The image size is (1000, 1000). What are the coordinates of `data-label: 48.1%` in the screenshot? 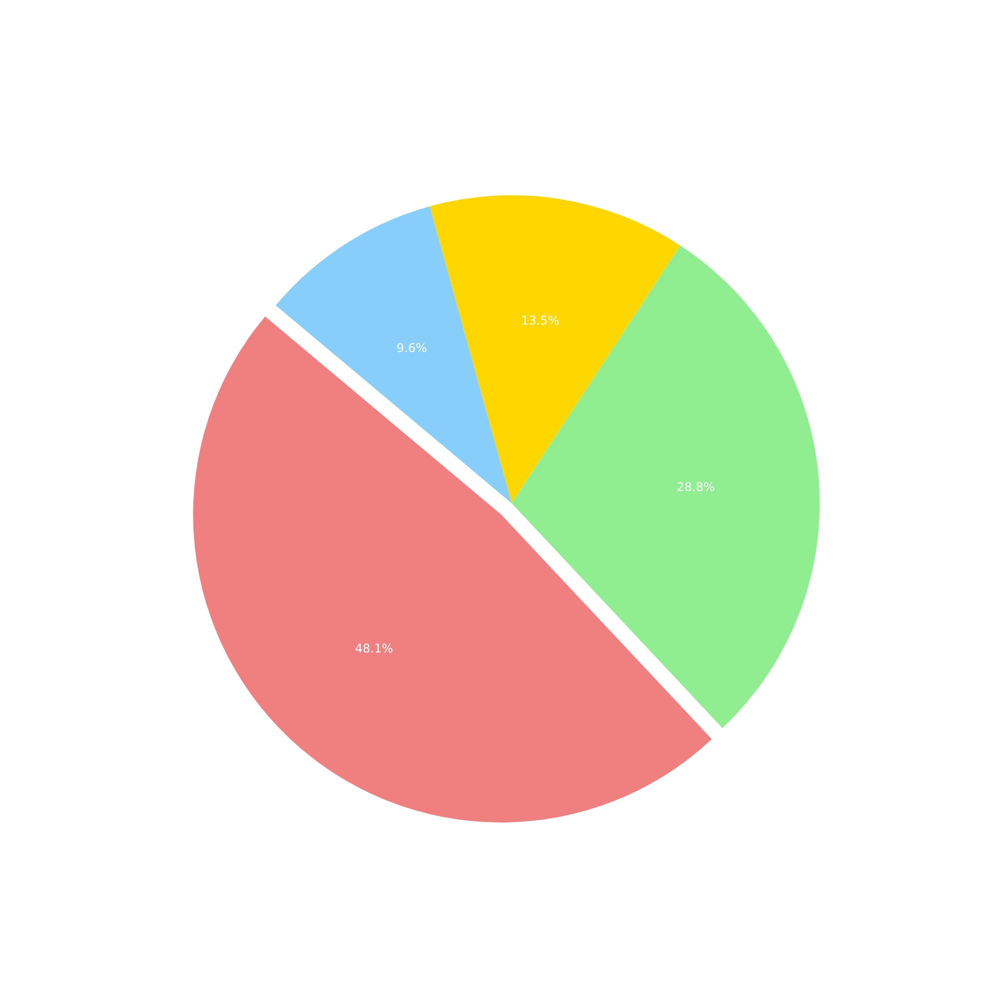 It's located at (374, 649).